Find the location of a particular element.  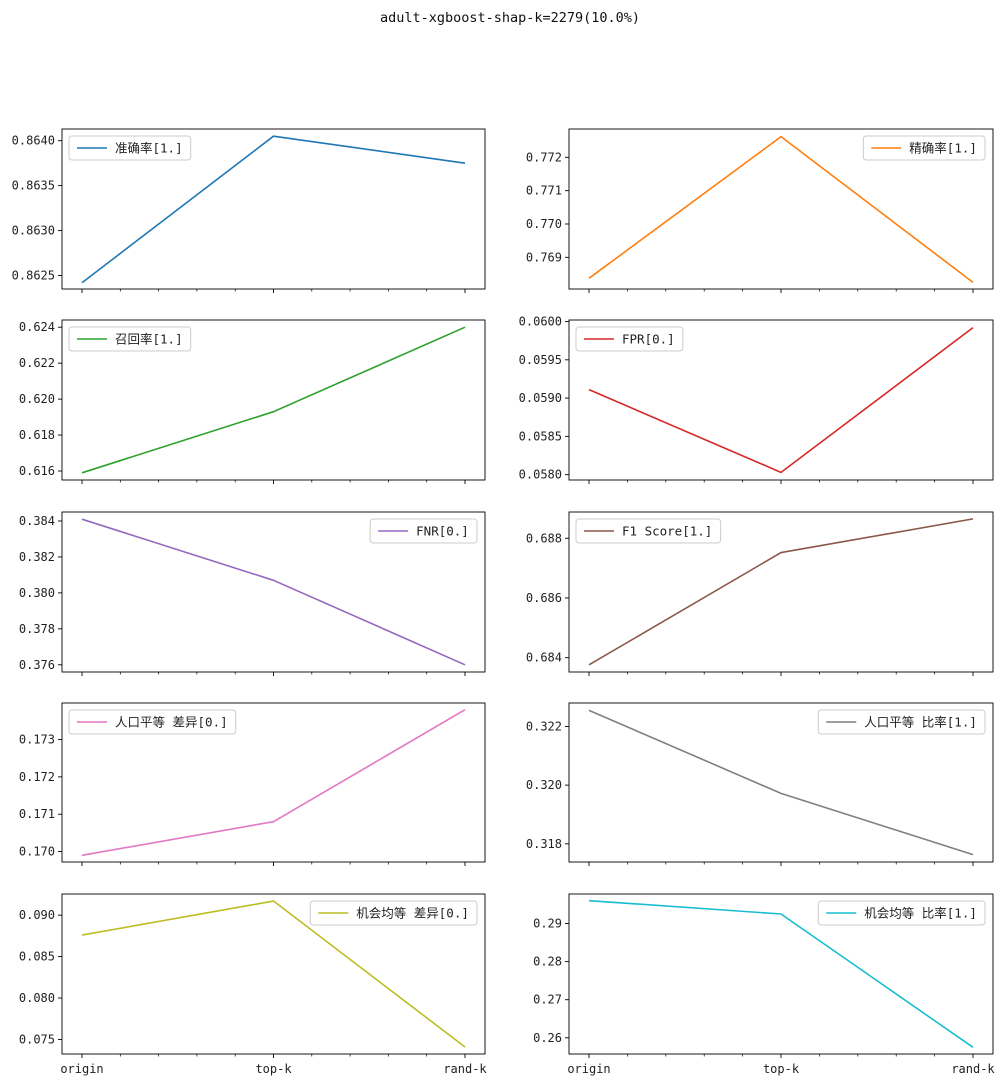

y-tick-label: 0.170 is located at coordinates (37, 852).